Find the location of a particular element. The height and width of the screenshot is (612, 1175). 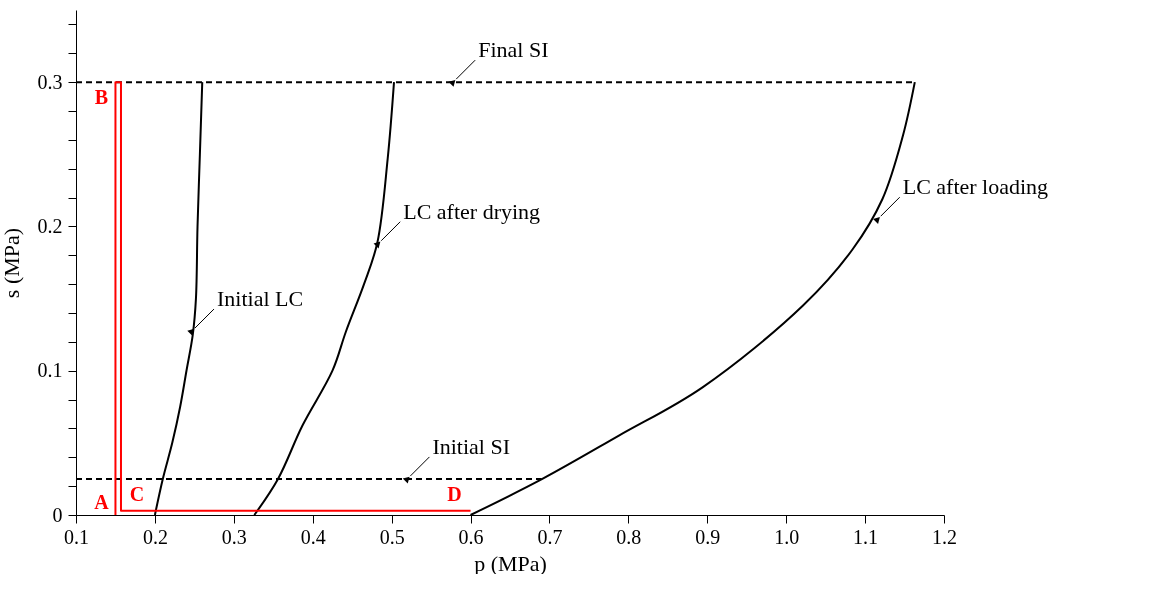

x-tick-label: 0.7 is located at coordinates (550, 536).